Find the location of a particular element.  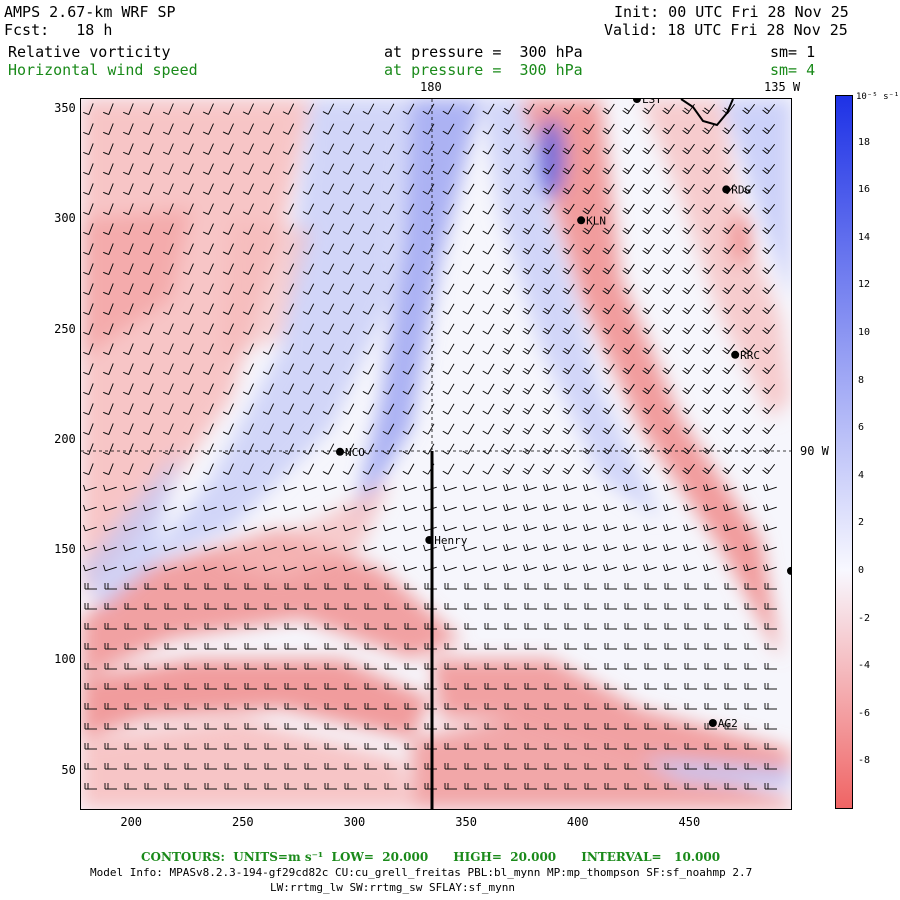

vorticity-band is located at coordinates (601, 764).